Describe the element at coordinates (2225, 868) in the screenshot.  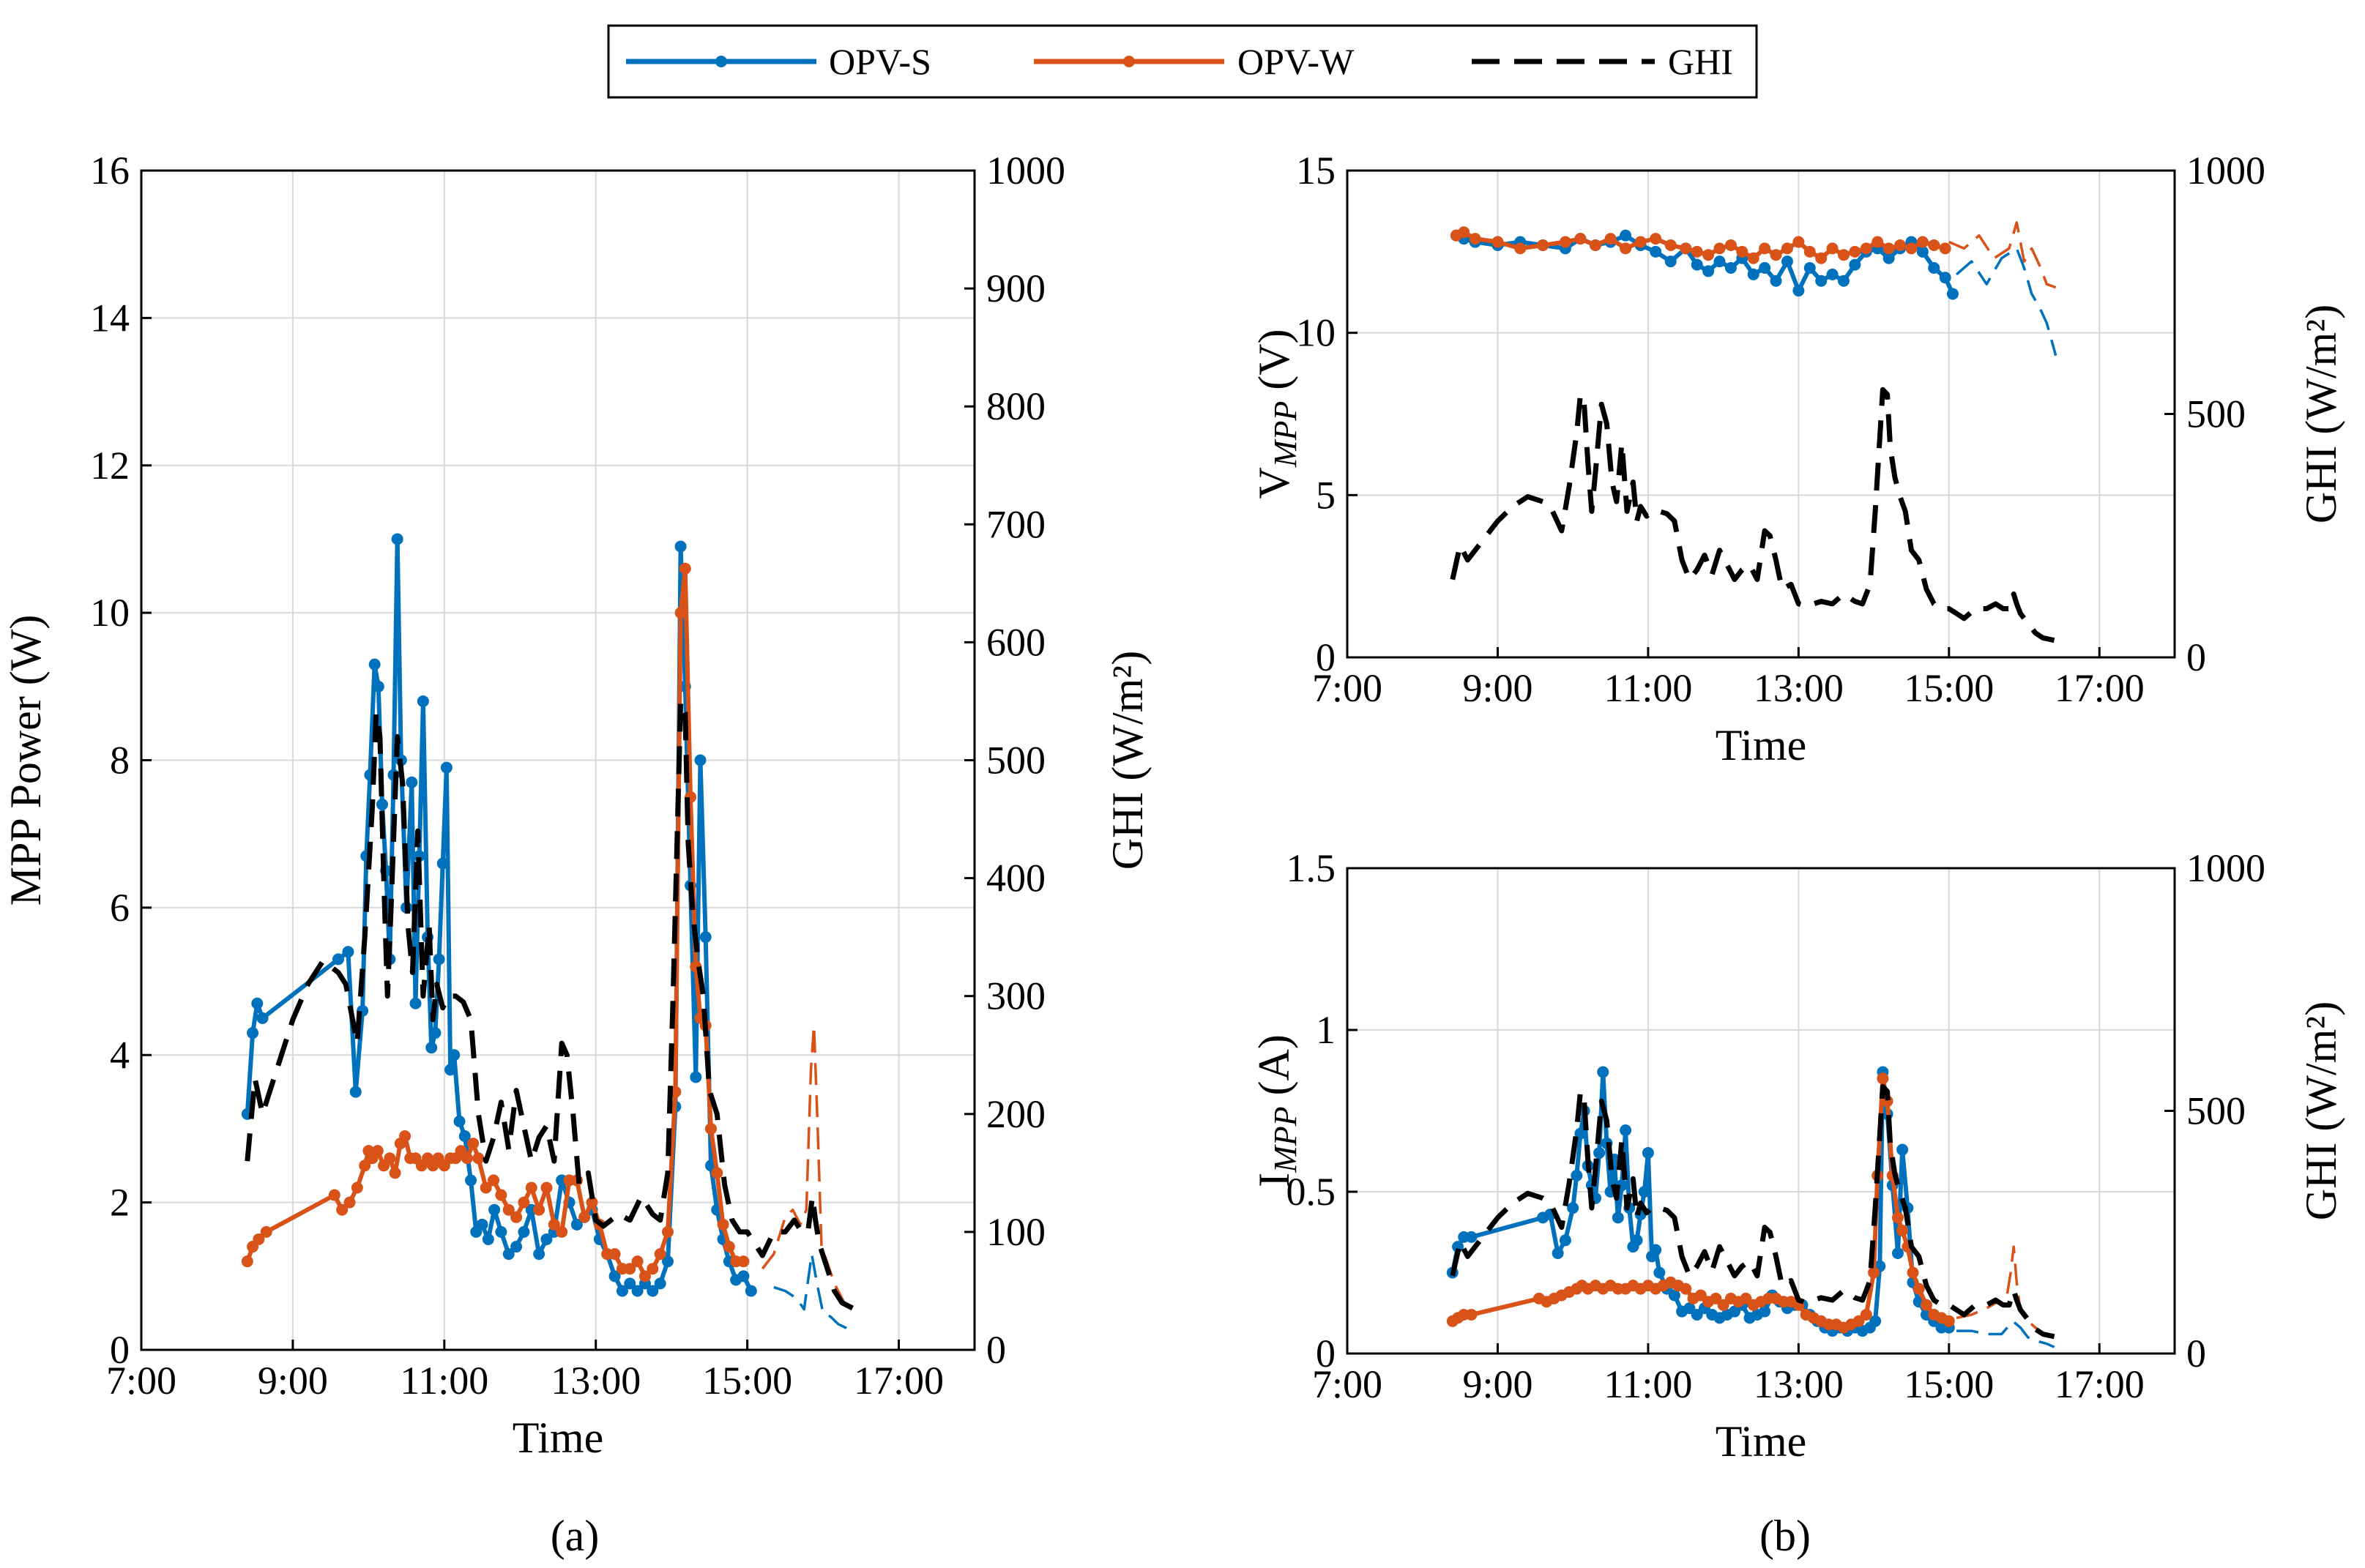
I see `y2-tick-label: 1000` at that location.